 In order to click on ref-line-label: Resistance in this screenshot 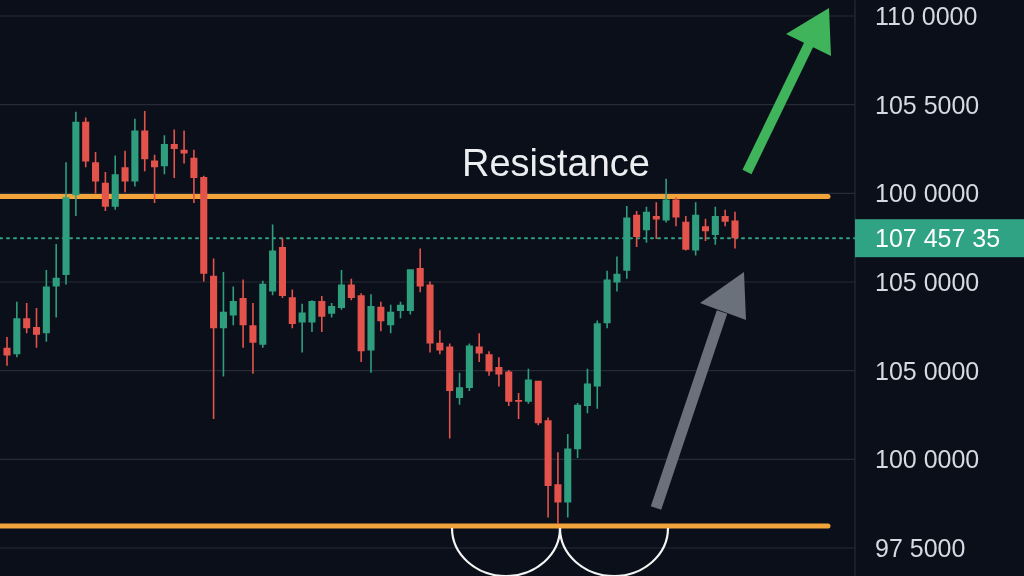, I will do `click(556, 163)`.